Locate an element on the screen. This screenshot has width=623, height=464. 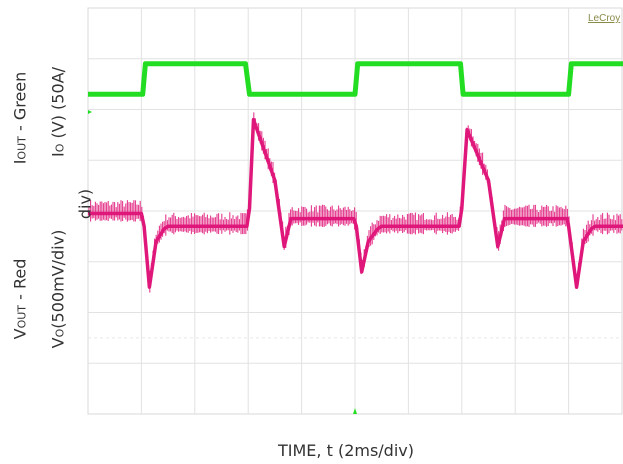
instrument-logo: LeCroy is located at coordinates (604, 18).